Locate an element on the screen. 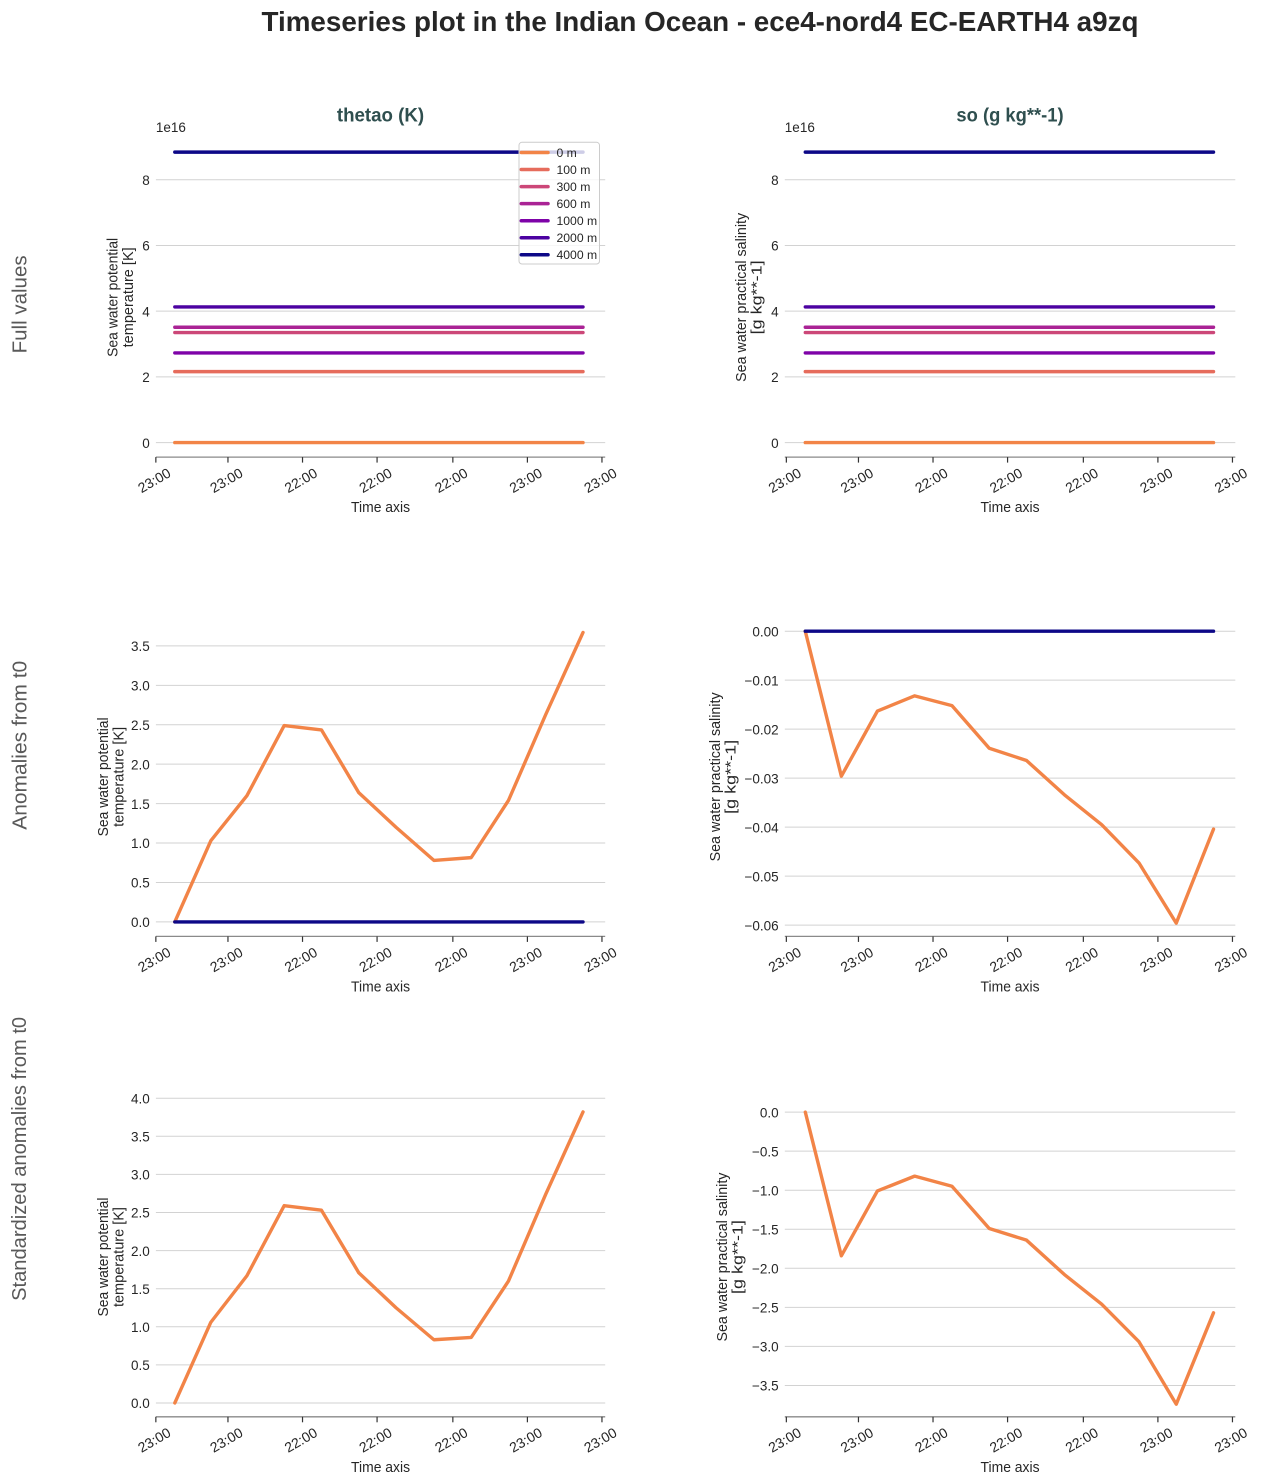  svg-text: 600 m is located at coordinates (574, 204).